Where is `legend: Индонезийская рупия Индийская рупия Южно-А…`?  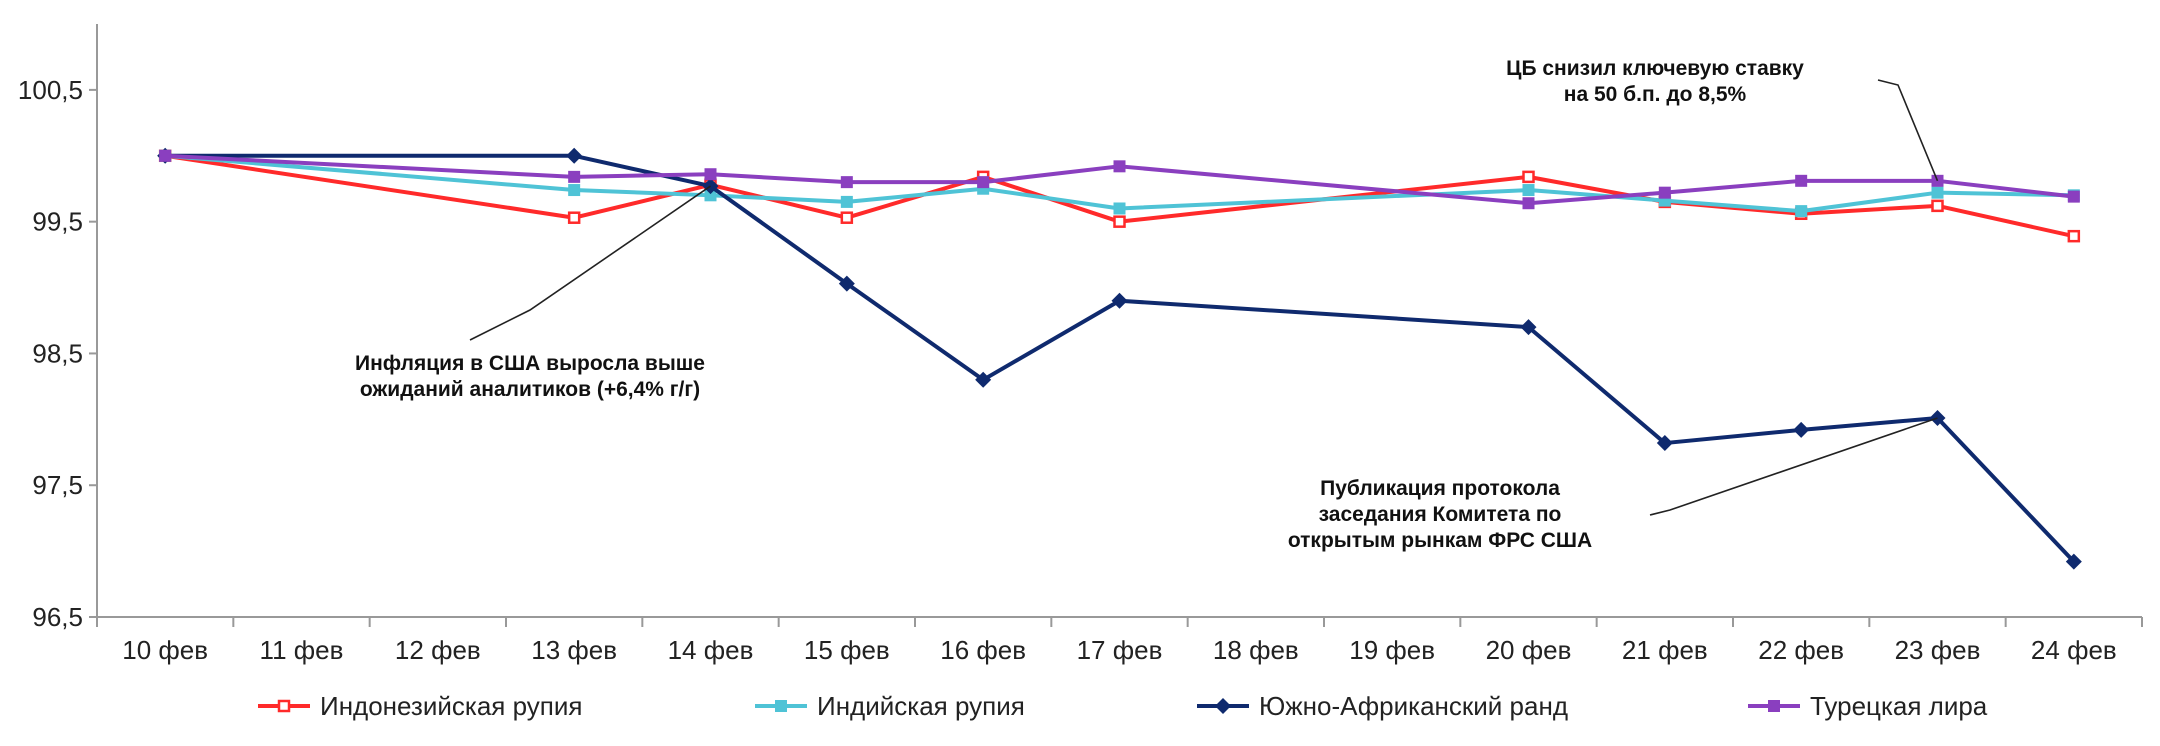
legend: Индонезийская рупия Индийская рупия Южно-А… is located at coordinates (1123, 706).